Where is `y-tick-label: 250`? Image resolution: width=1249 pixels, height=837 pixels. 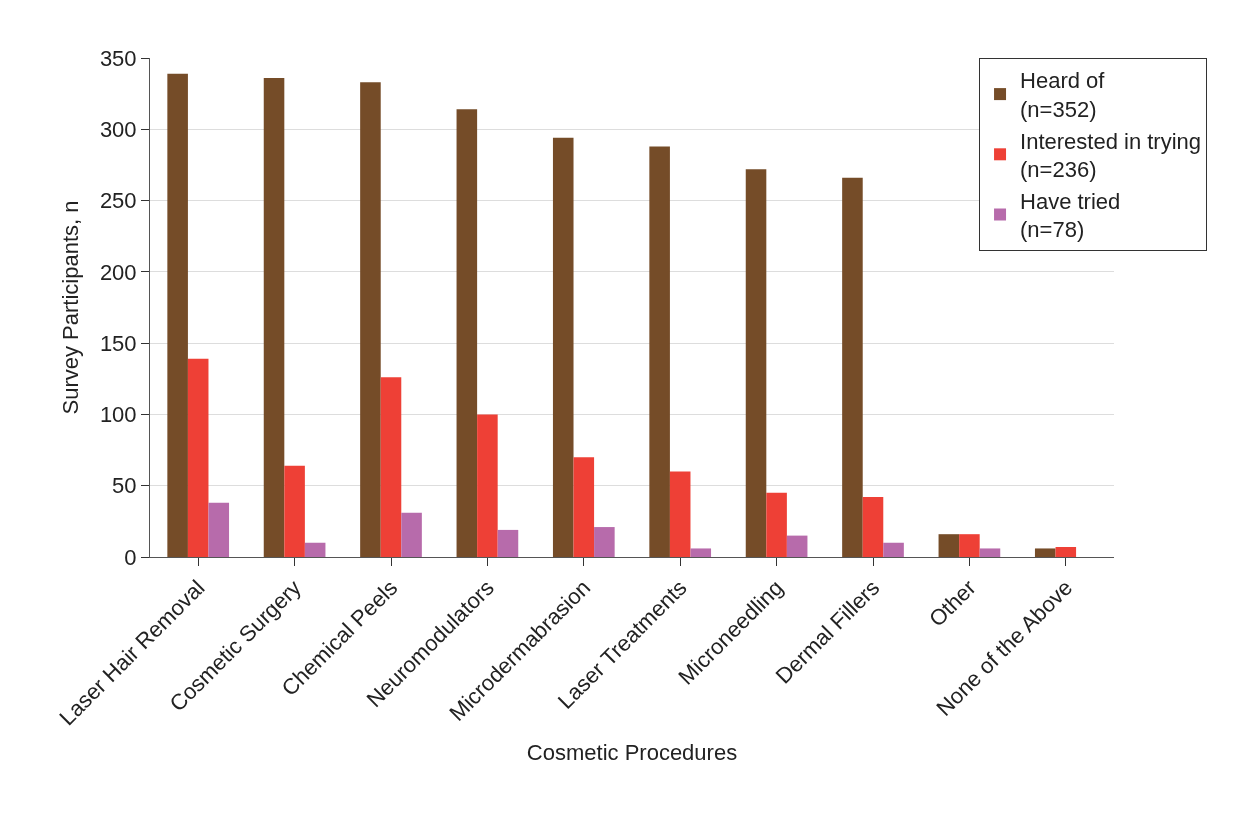 y-tick-label: 250 is located at coordinates (118, 201).